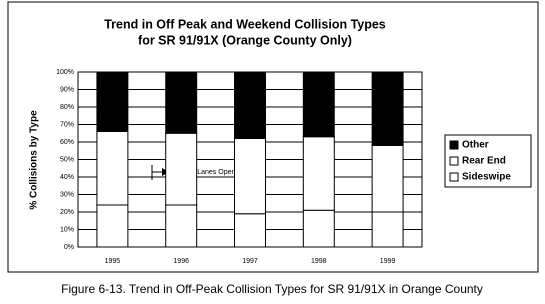  I want to click on y-tick-label: 20%, so click(67, 212).